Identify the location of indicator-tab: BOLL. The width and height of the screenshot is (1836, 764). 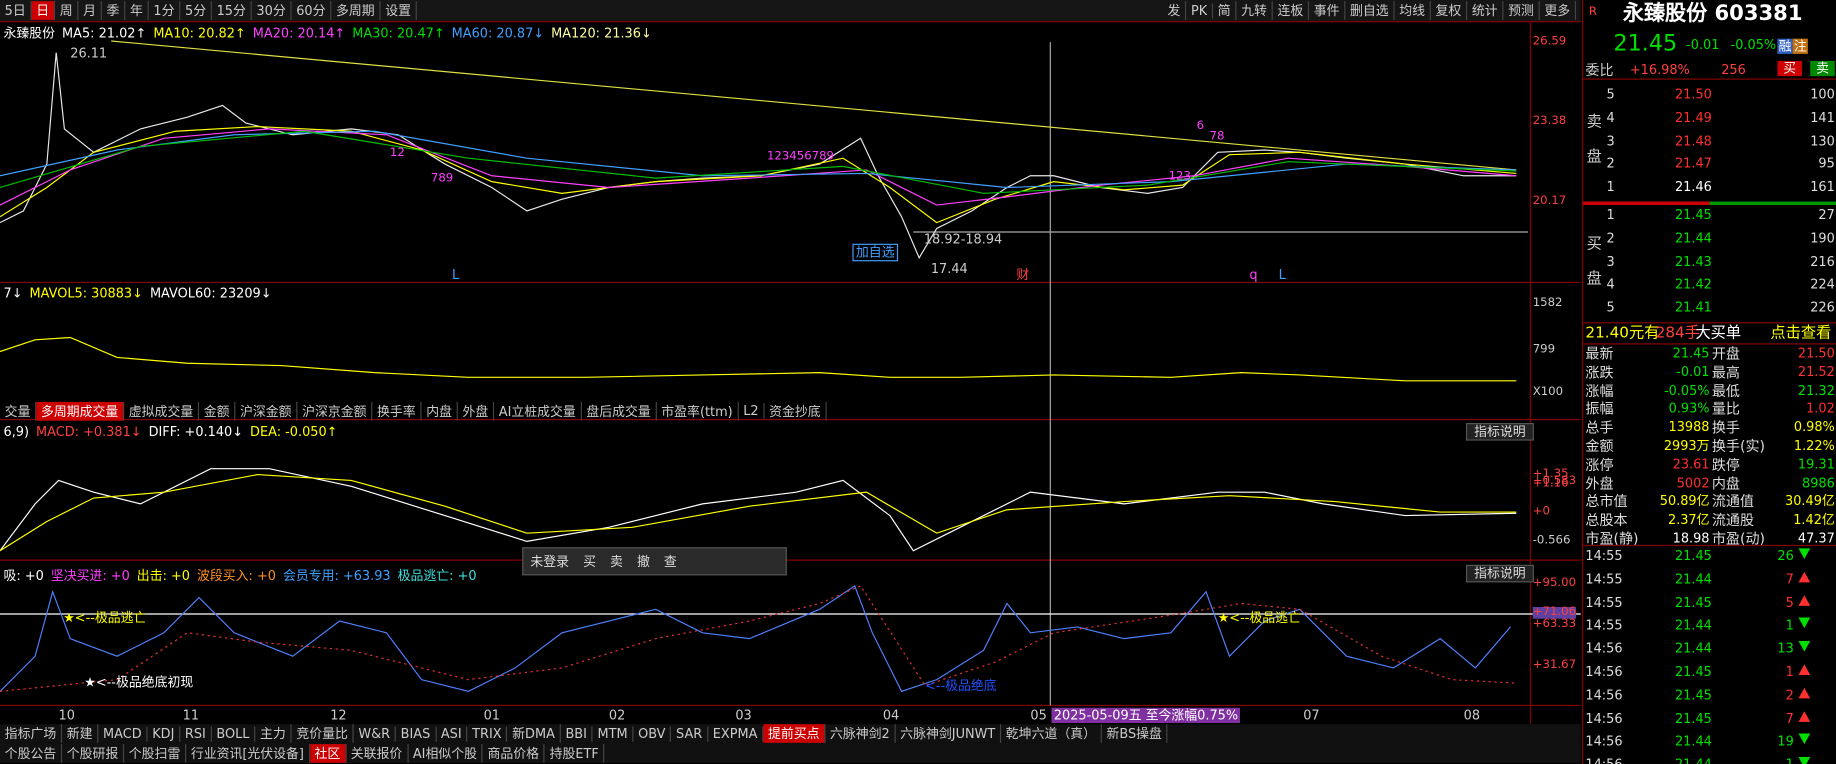
(234, 733).